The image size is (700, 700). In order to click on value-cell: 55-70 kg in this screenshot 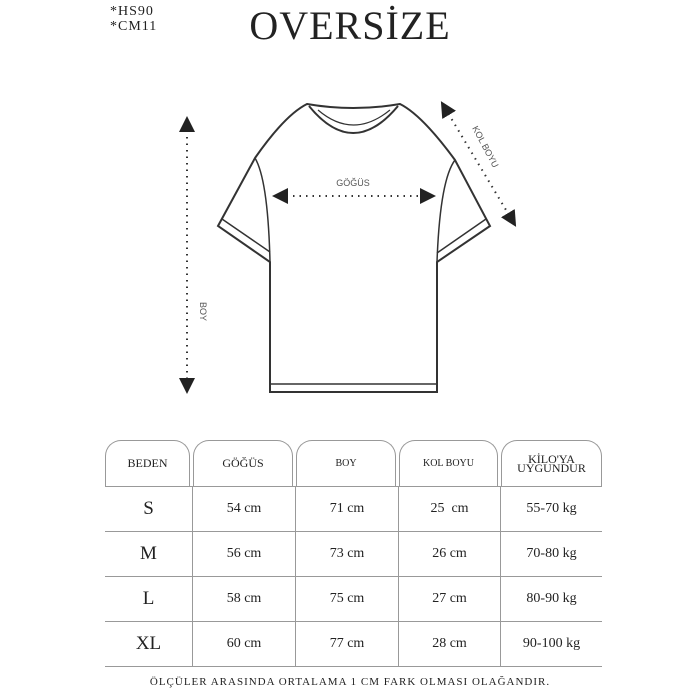, I will do `click(551, 508)`.